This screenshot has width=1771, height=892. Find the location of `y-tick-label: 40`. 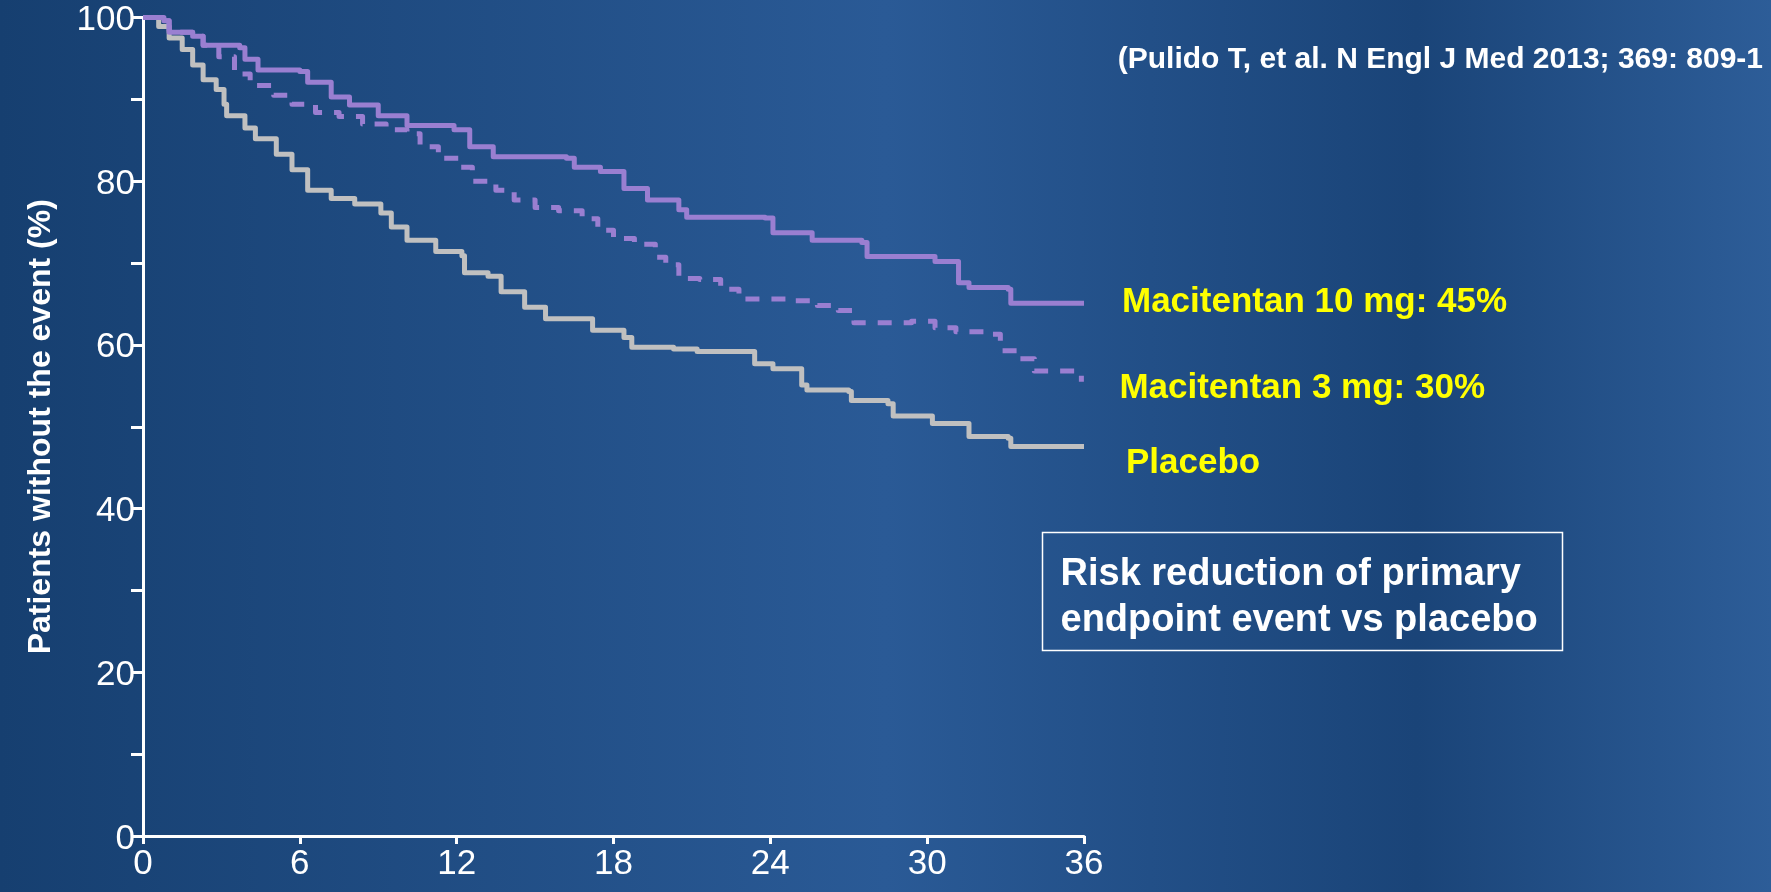

y-tick-label: 40 is located at coordinates (115, 509).